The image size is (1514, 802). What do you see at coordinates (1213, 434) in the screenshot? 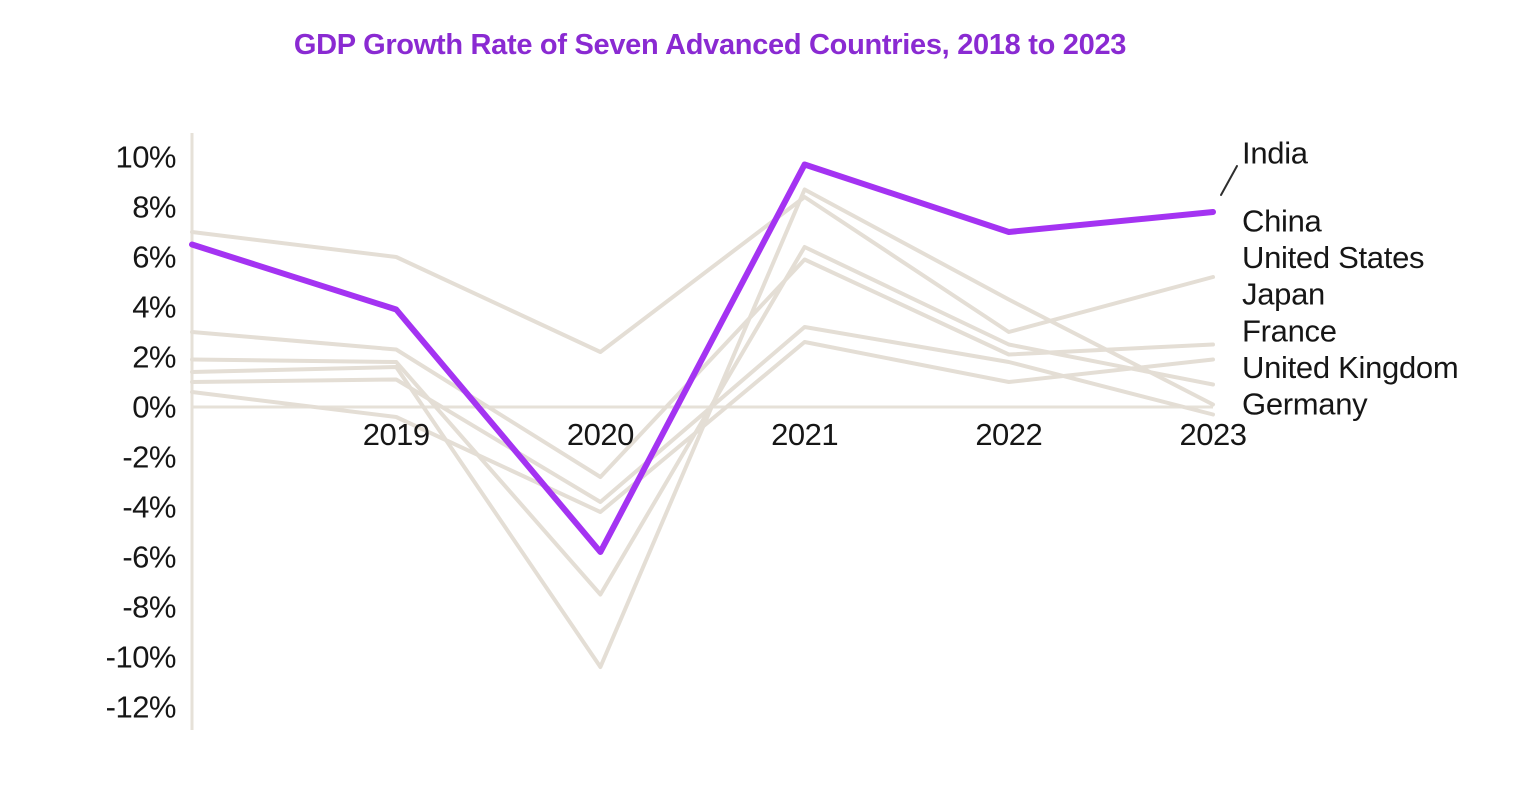
I see `x-tick-label: 2023` at bounding box center [1213, 434].